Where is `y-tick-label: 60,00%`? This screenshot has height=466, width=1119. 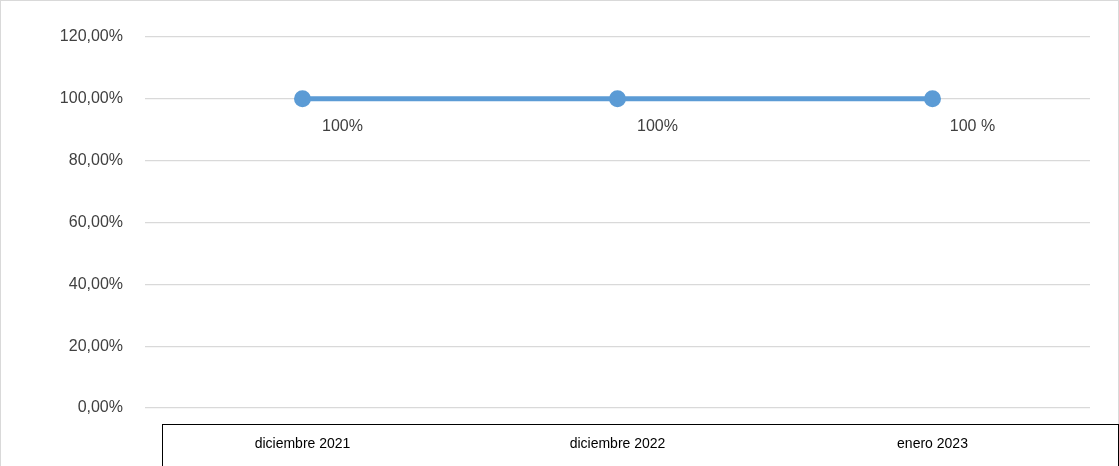 y-tick-label: 60,00% is located at coordinates (95, 221).